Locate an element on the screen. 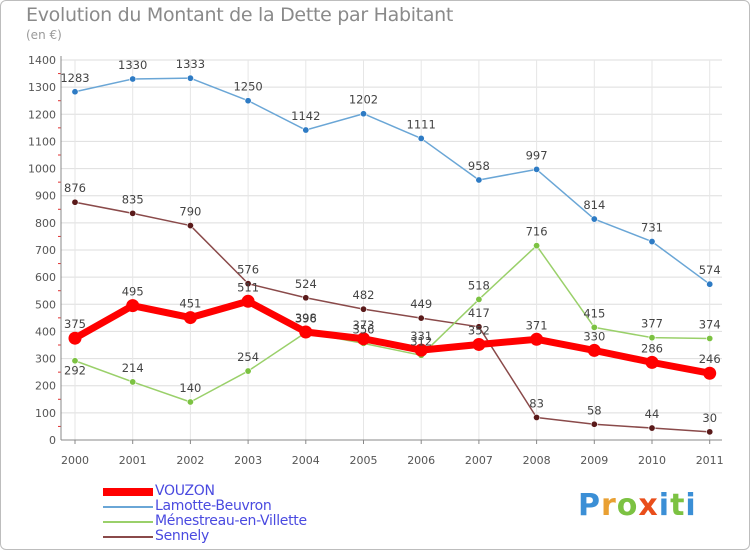 The width and height of the screenshot is (750, 550). x-tick-label: 2004 is located at coordinates (306, 460).